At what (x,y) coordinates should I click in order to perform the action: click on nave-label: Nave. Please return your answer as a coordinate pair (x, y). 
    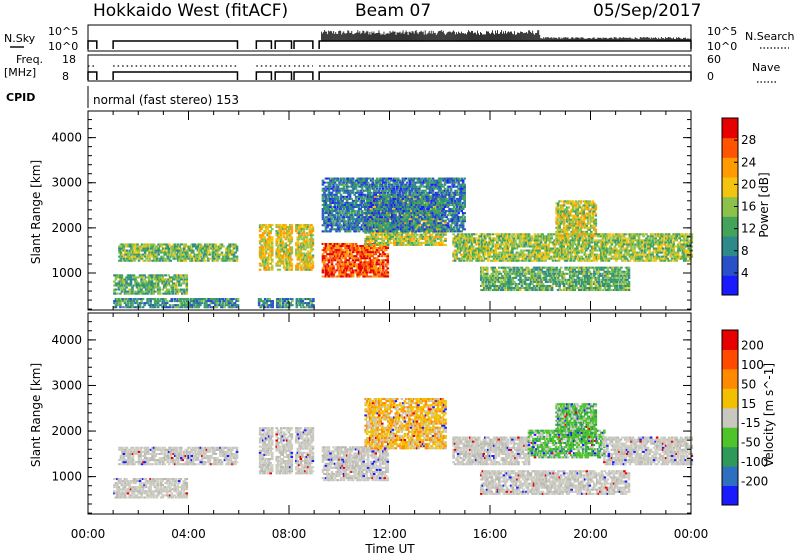
    Looking at the image, I should click on (766, 67).